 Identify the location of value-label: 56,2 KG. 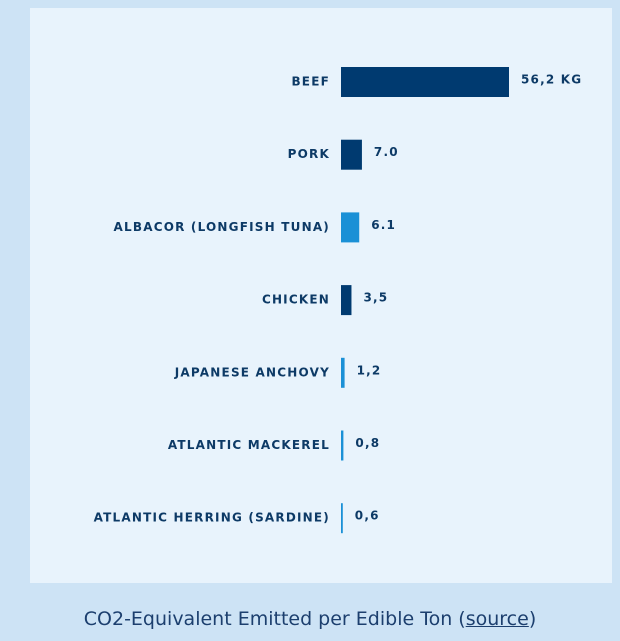
(551, 80).